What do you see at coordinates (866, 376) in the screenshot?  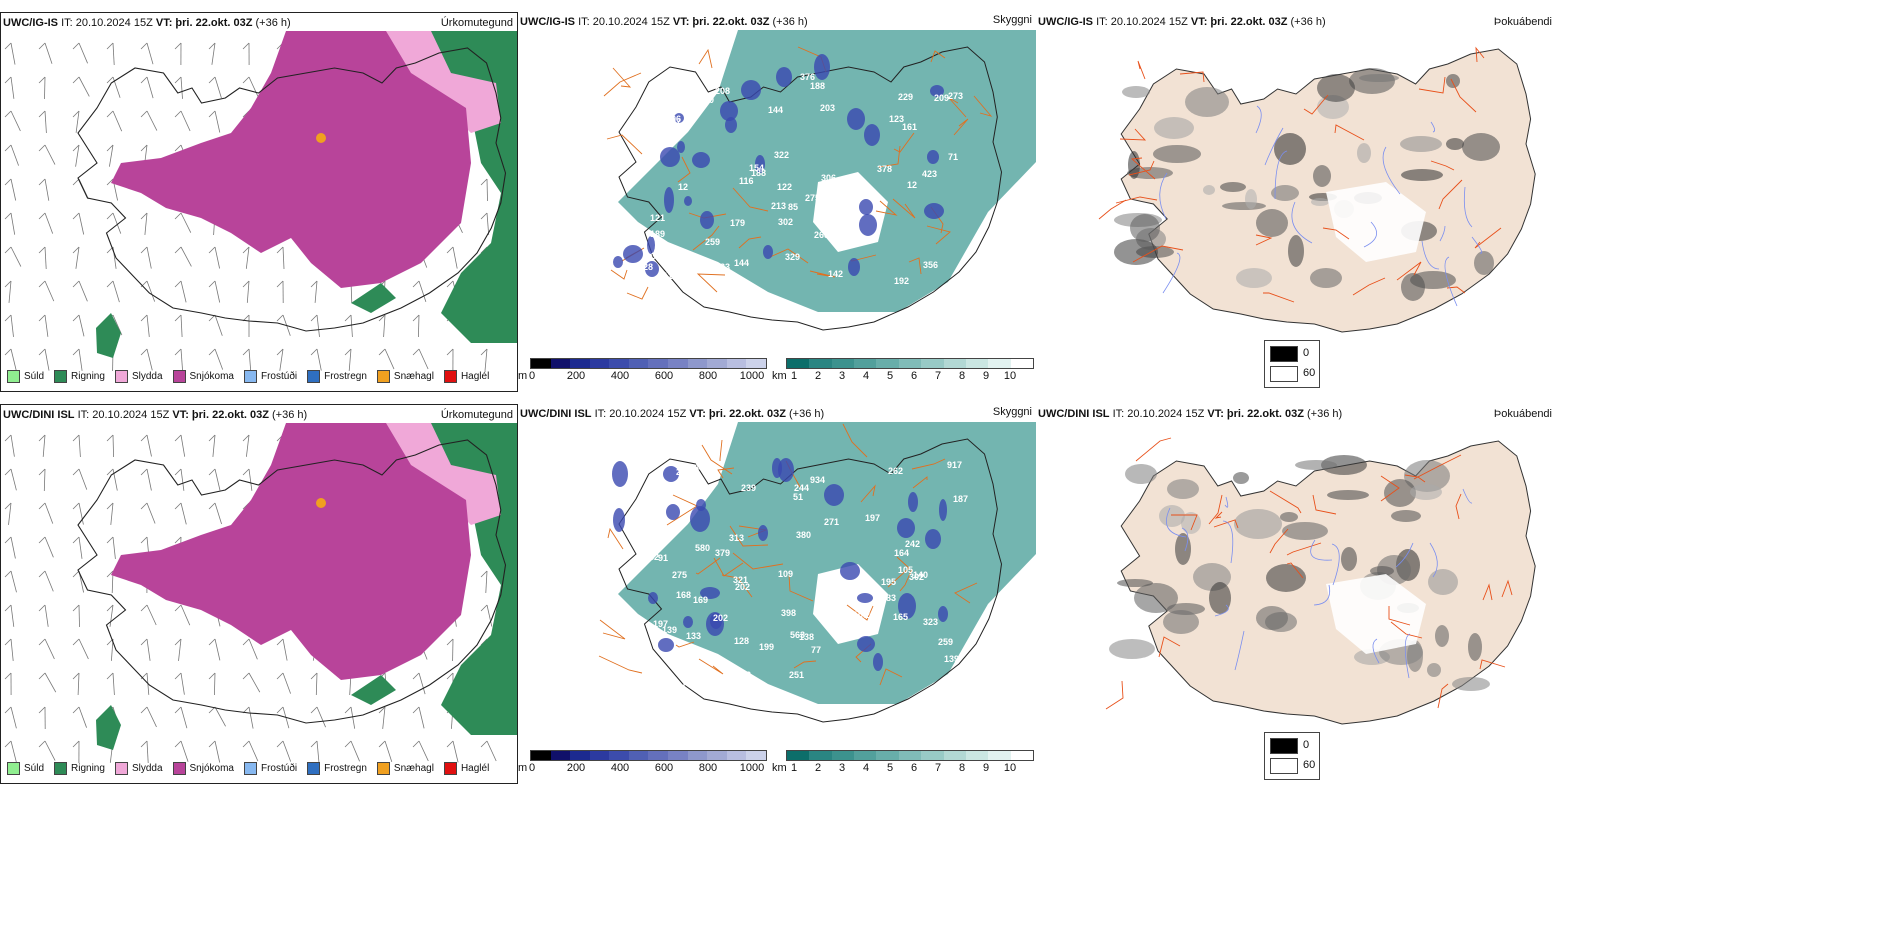 I see `colorbar-tick: 4` at bounding box center [866, 376].